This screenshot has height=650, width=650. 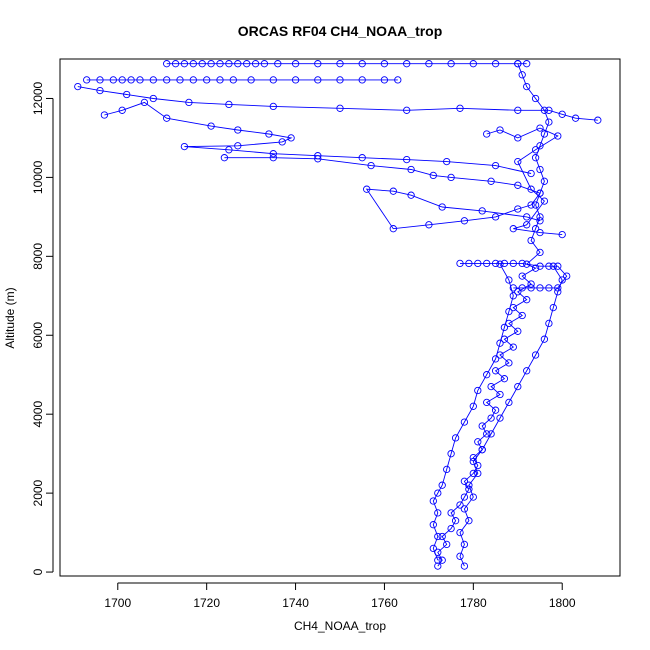 I want to click on y-tick-label: 10000, so click(x=38, y=177).